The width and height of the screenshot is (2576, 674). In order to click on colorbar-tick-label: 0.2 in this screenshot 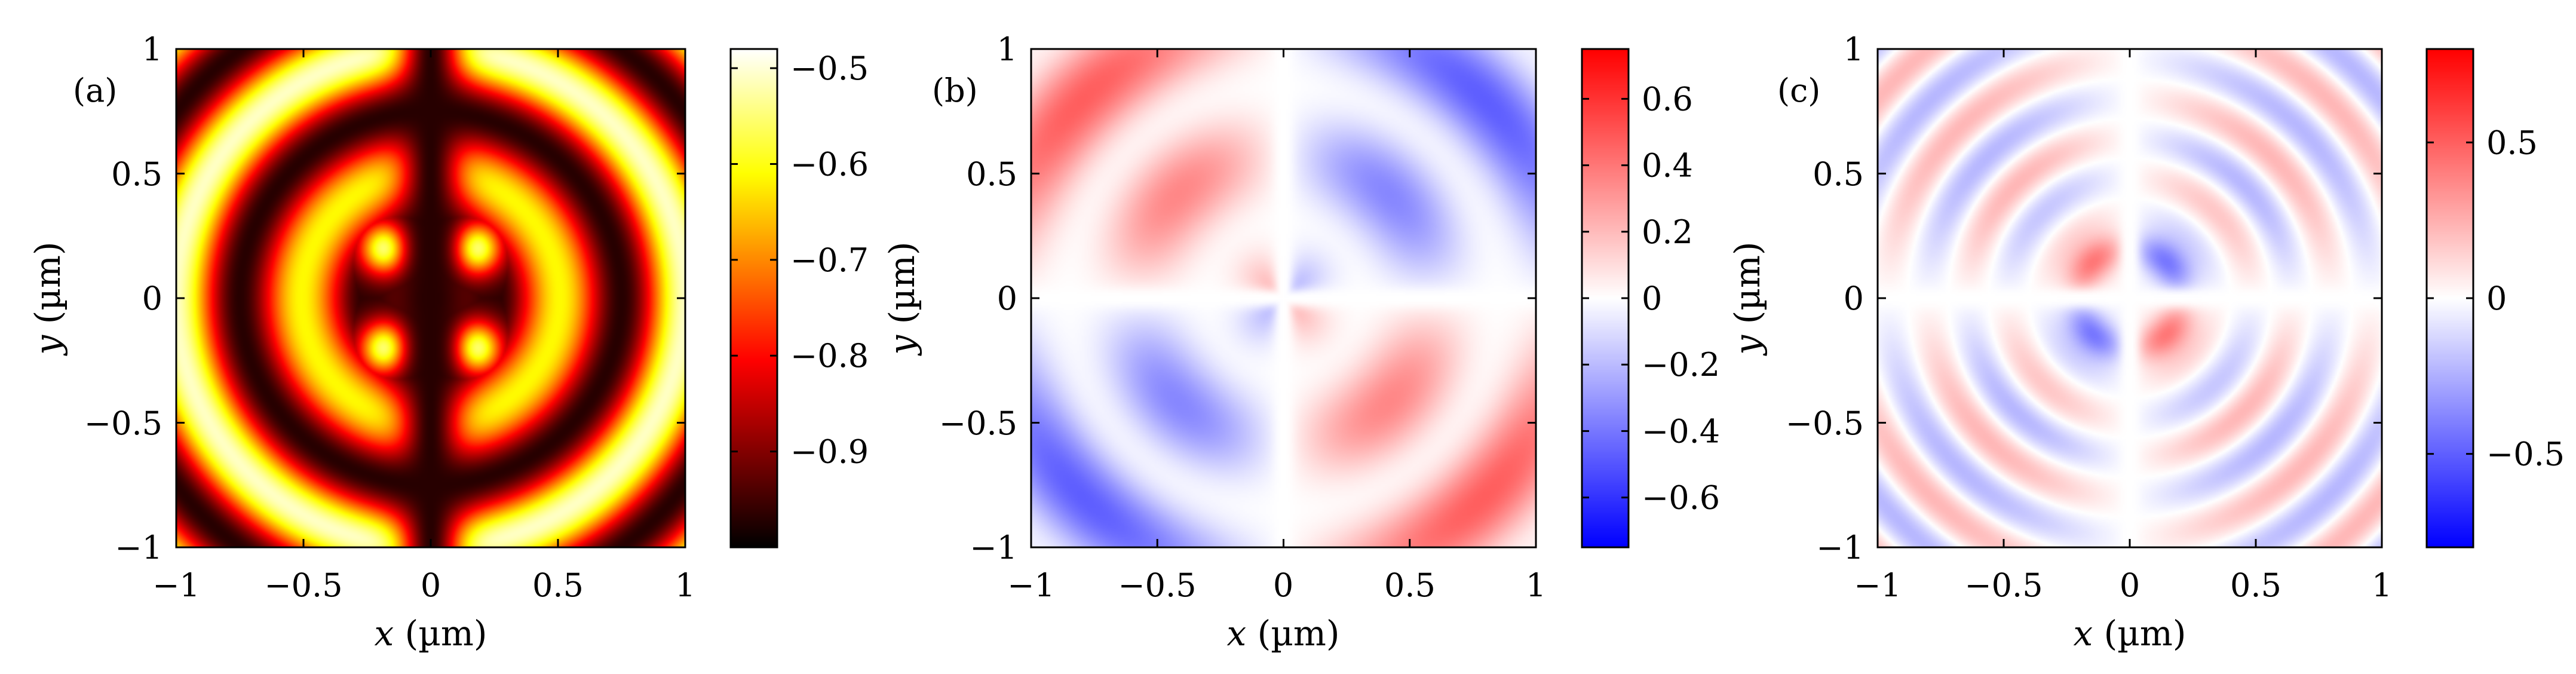, I will do `click(1667, 232)`.